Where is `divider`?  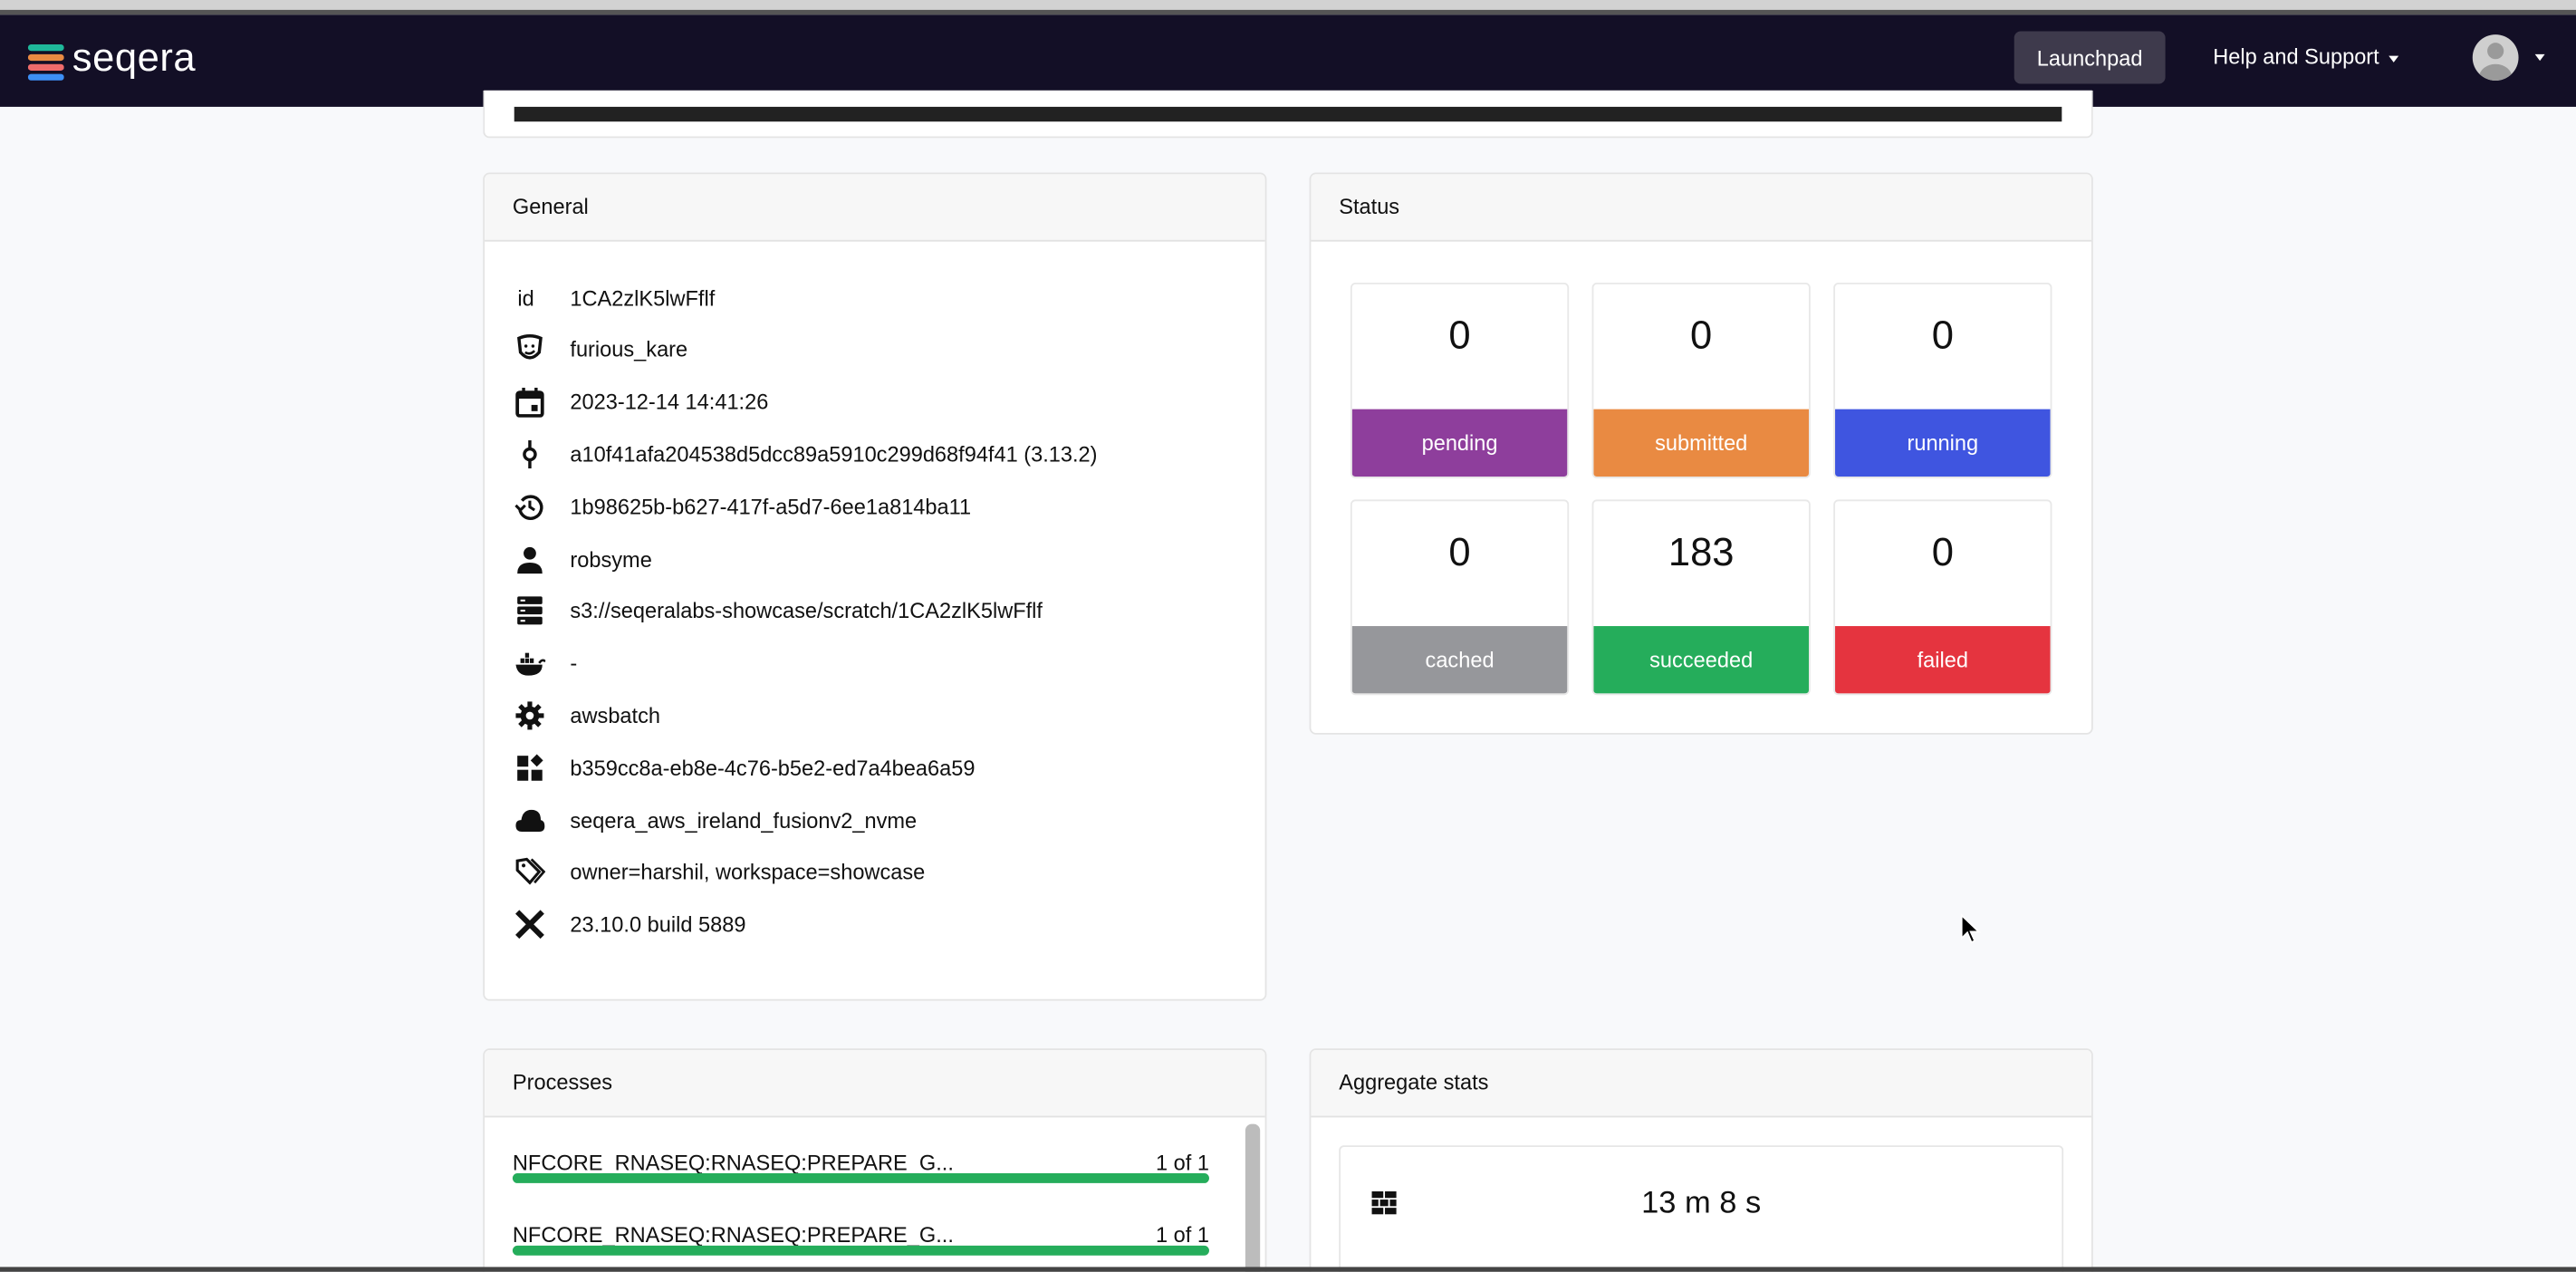
divider is located at coordinates (1288, 12).